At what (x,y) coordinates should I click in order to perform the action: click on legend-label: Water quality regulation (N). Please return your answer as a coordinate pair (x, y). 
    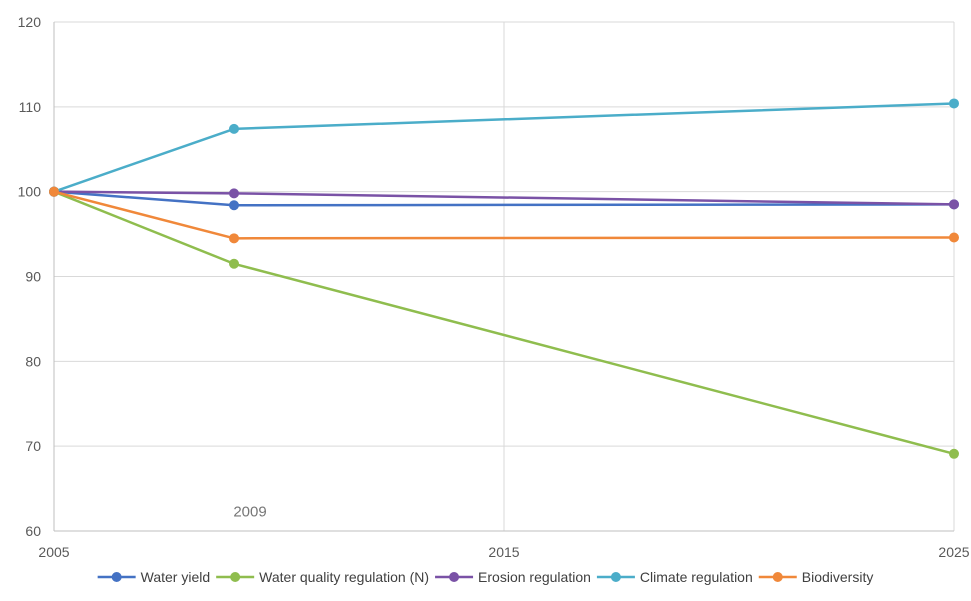
    Looking at the image, I should click on (344, 577).